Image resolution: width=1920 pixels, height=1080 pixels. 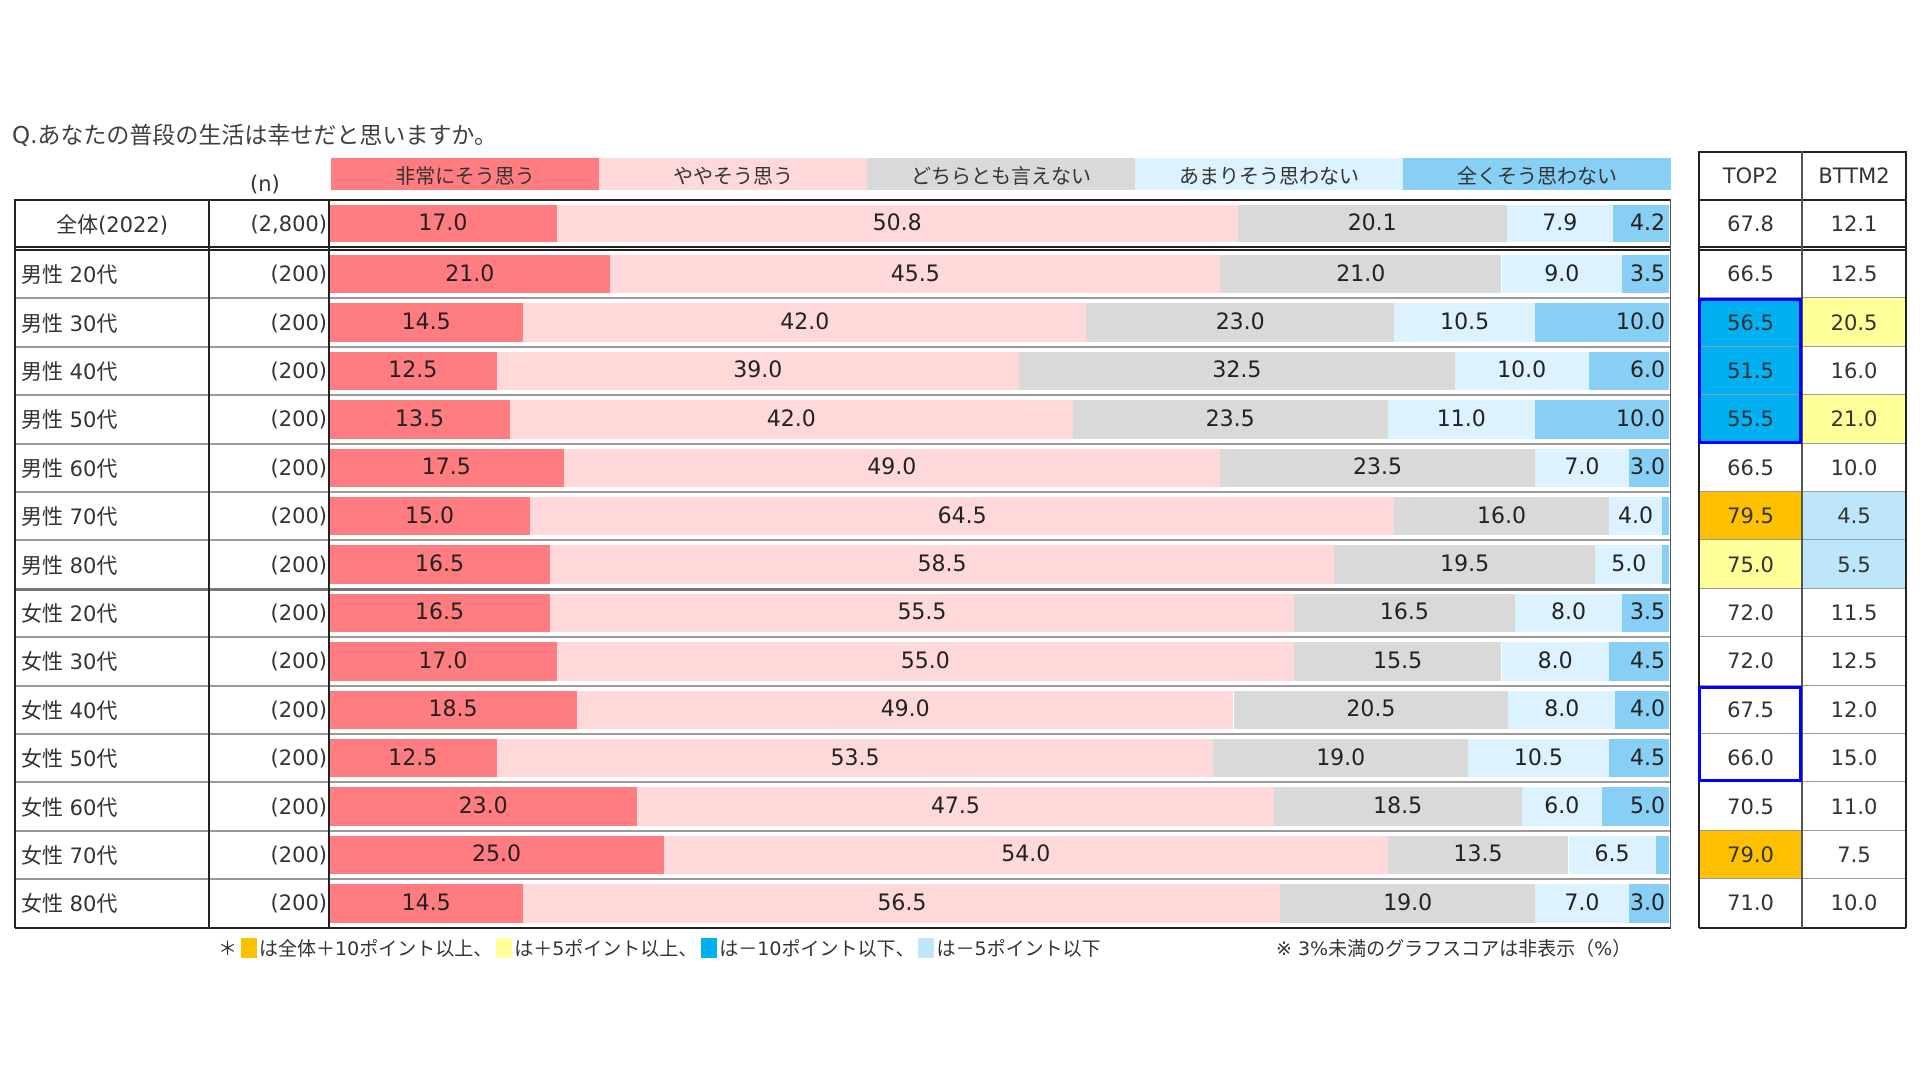 I want to click on legend-item-5: 全くそう思わない, so click(x=1537, y=174).